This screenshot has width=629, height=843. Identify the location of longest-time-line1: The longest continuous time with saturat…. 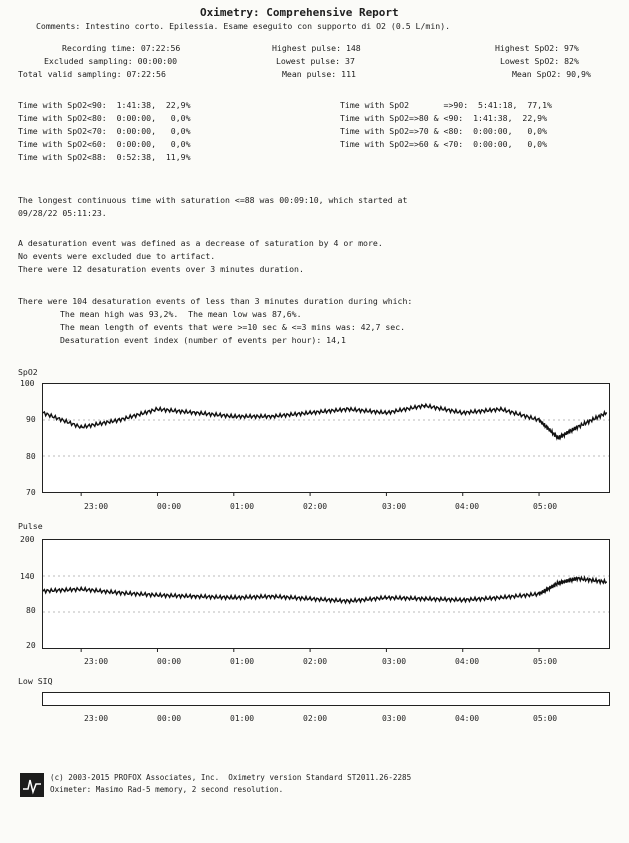
(213, 200).